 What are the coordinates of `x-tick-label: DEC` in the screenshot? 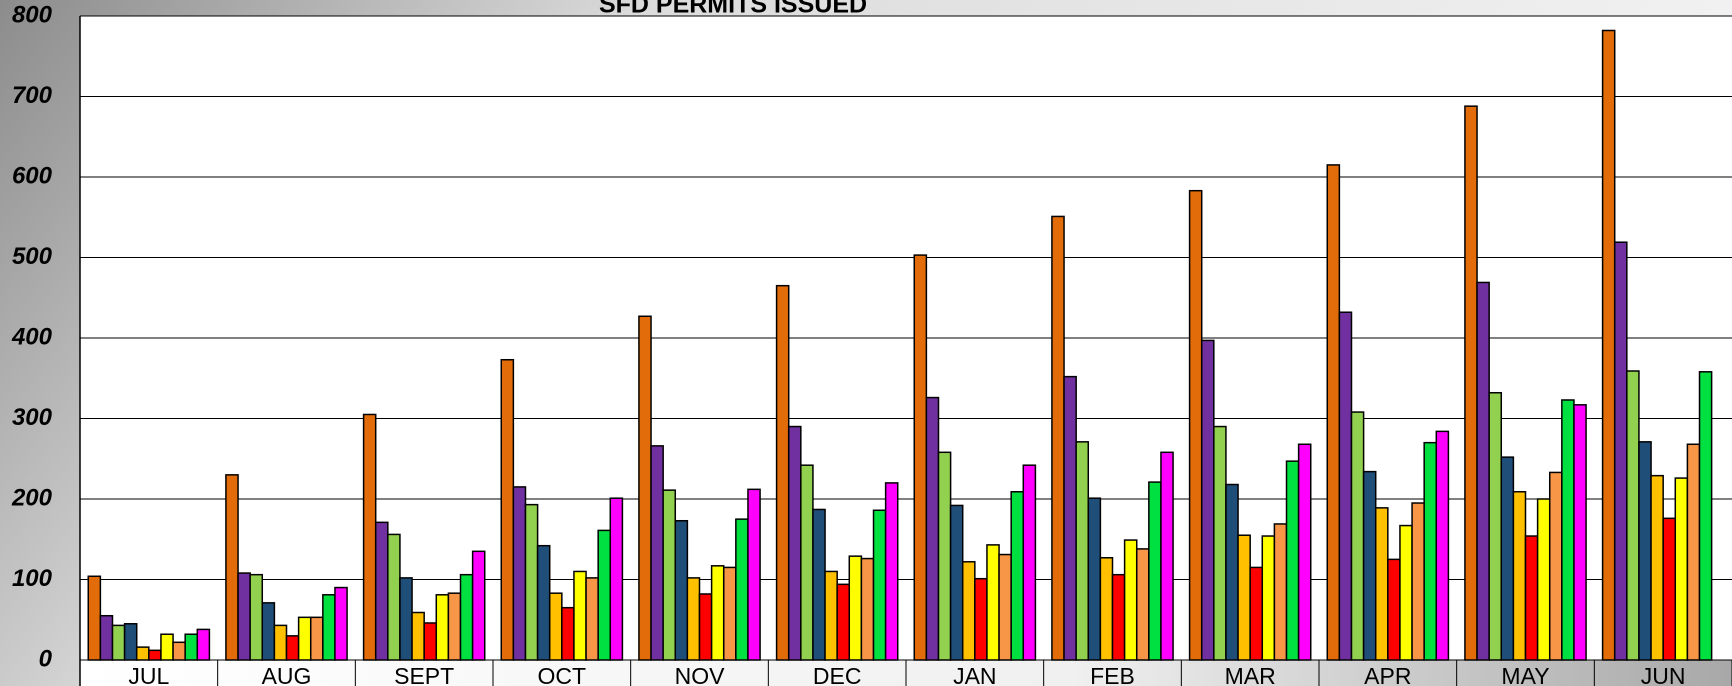 It's located at (837, 674).